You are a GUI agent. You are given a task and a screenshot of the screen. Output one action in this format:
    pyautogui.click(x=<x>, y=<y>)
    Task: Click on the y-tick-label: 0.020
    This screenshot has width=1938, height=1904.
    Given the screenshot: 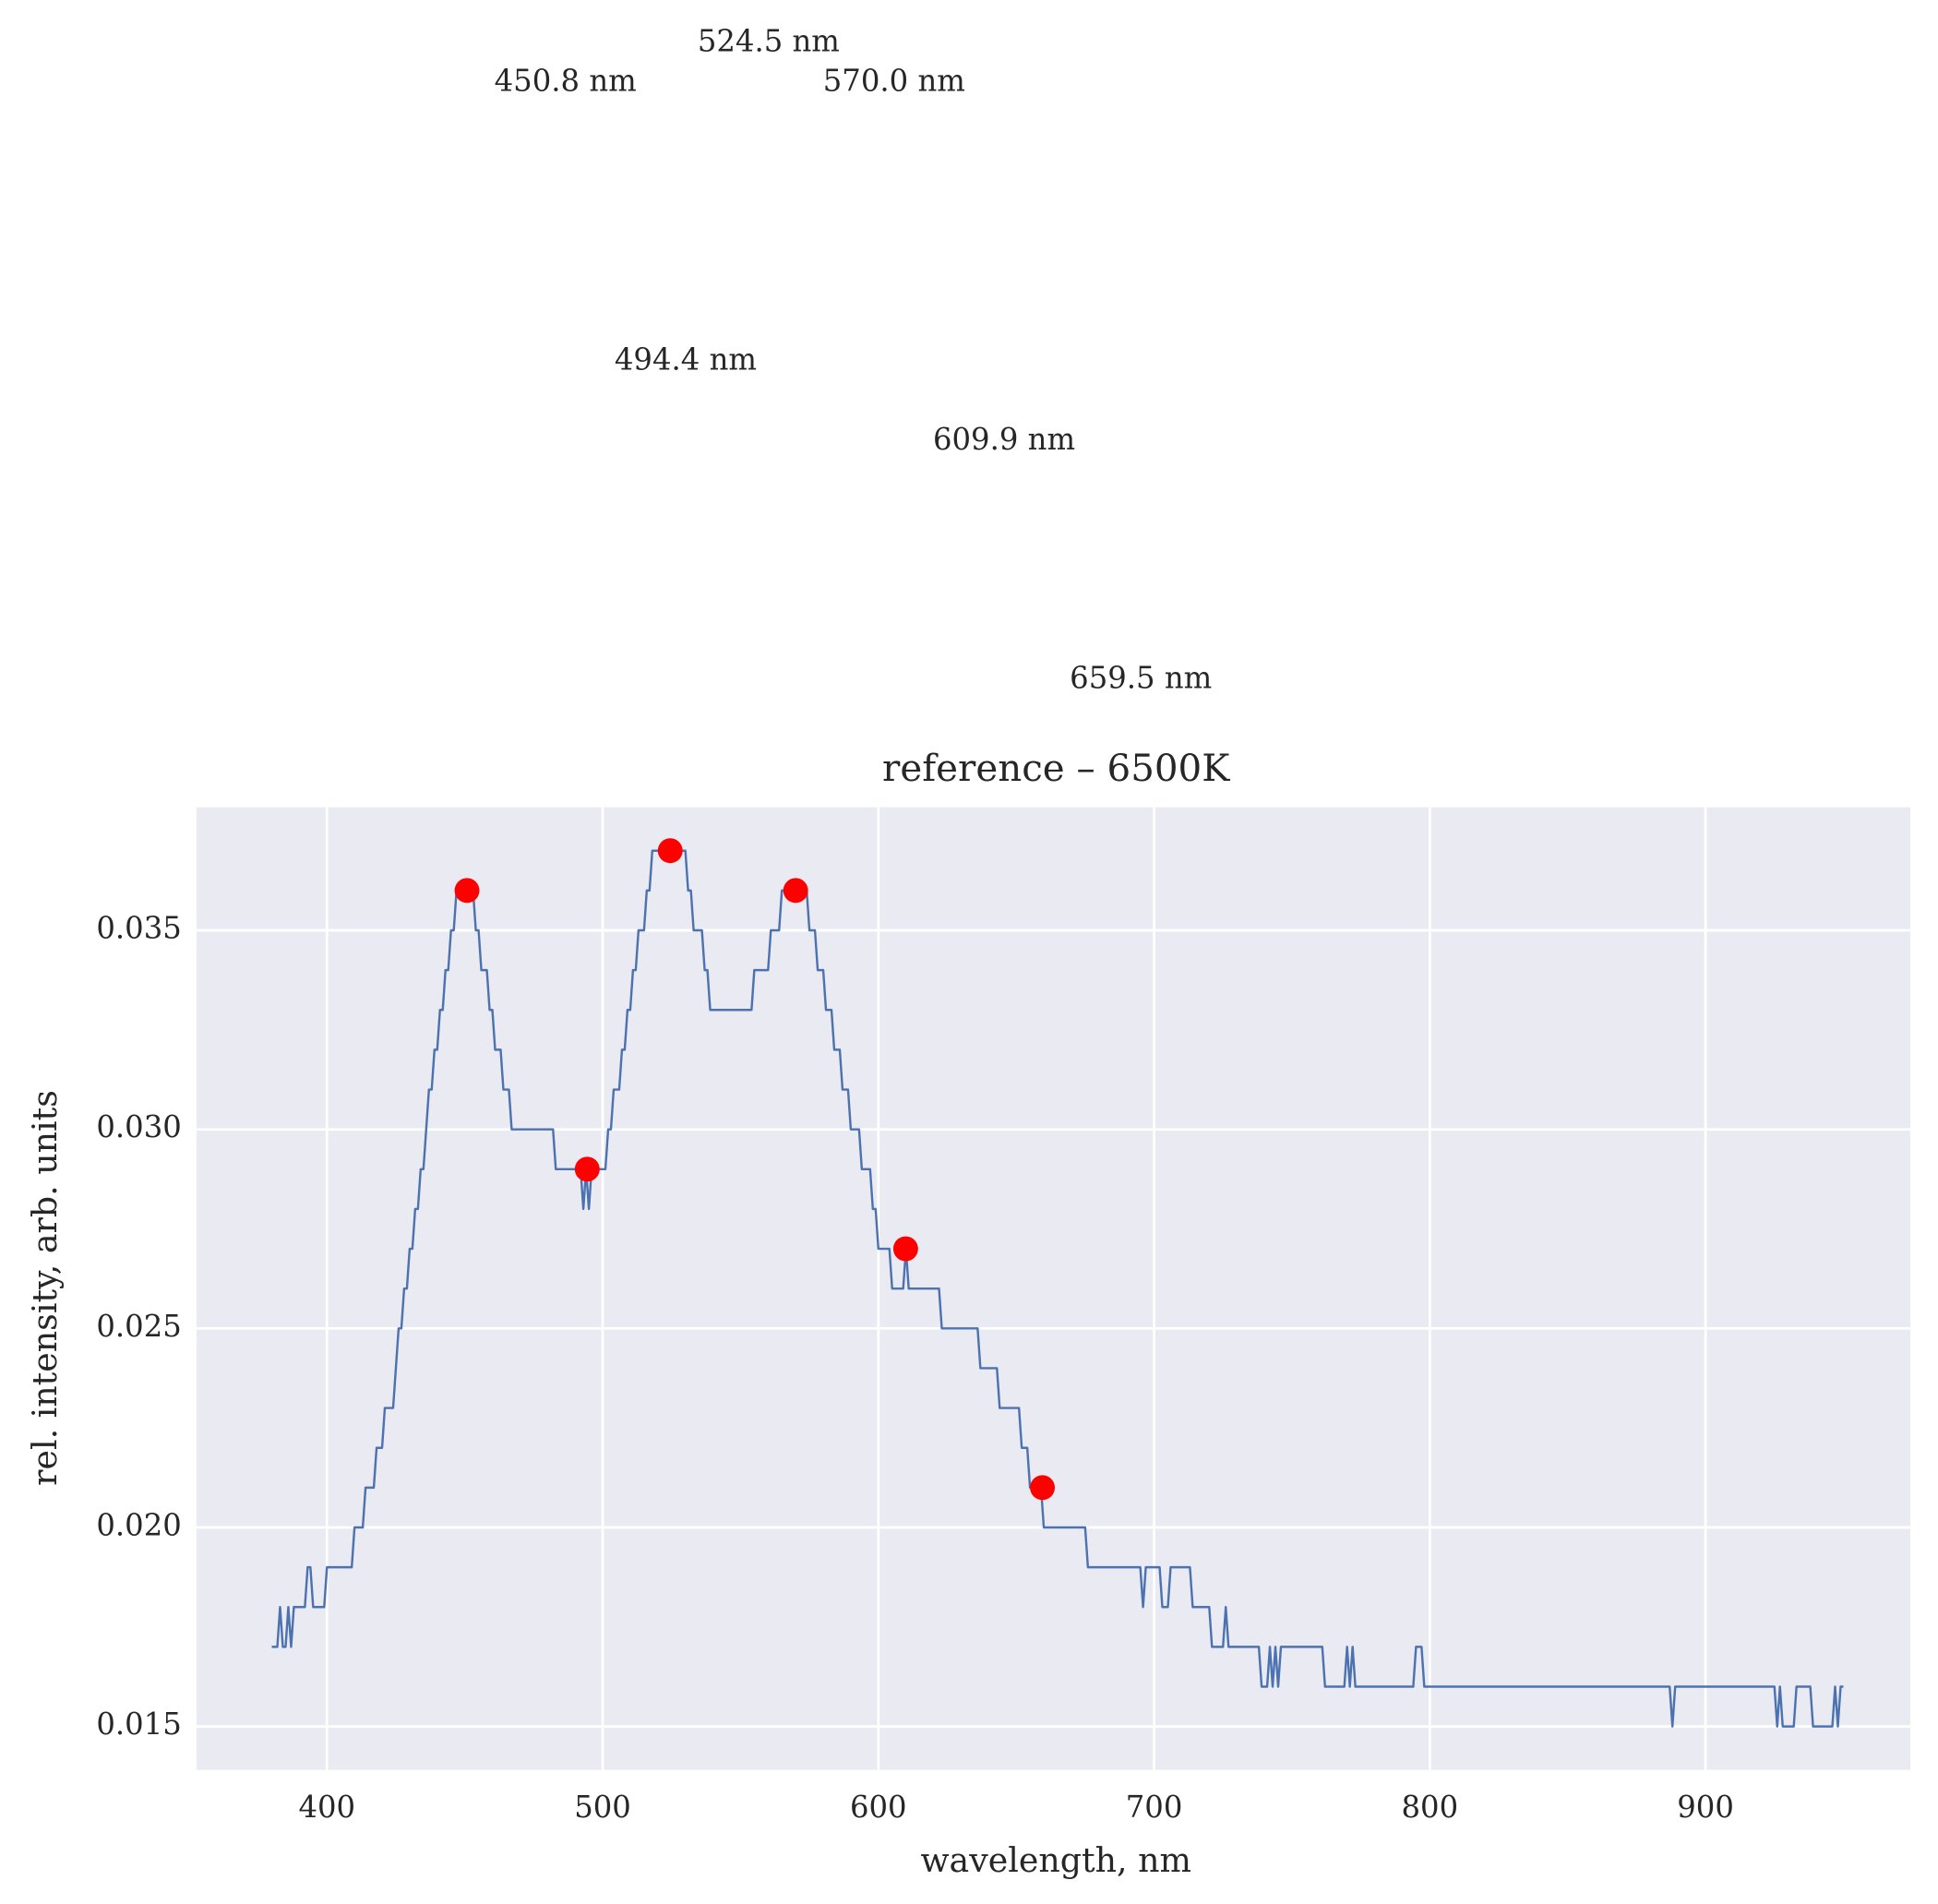 What is the action you would take?
    pyautogui.click(x=138, y=1524)
    